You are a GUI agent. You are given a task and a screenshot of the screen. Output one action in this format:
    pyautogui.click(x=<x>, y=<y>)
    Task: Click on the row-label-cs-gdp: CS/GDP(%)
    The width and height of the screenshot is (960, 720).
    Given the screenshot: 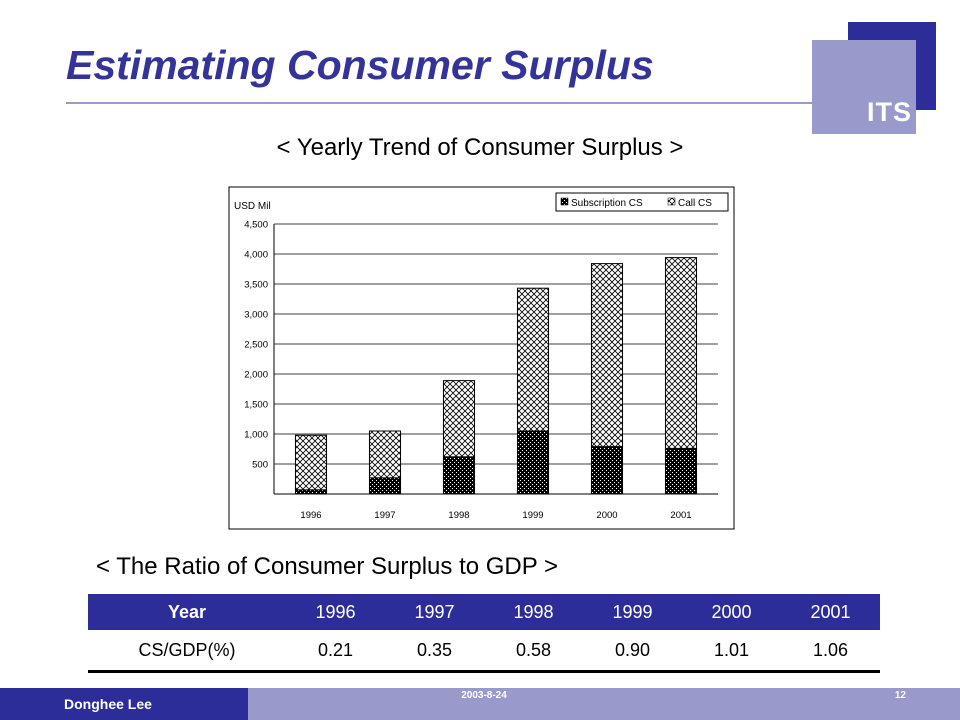 What is the action you would take?
    pyautogui.click(x=187, y=651)
    